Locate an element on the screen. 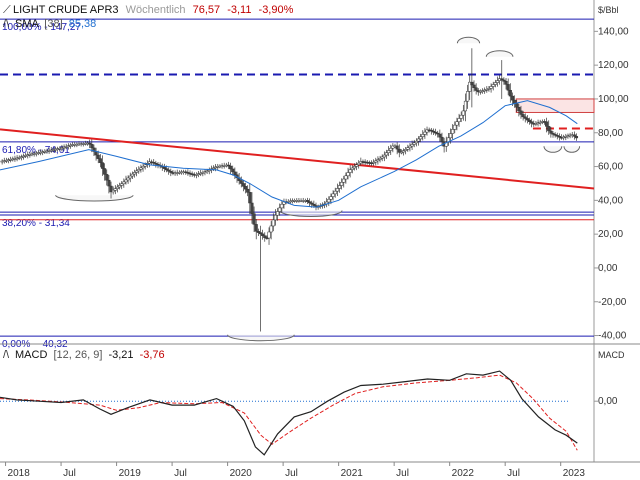 The width and height of the screenshot is (640, 480). unit-label: $/Bbl is located at coordinates (608, 10).